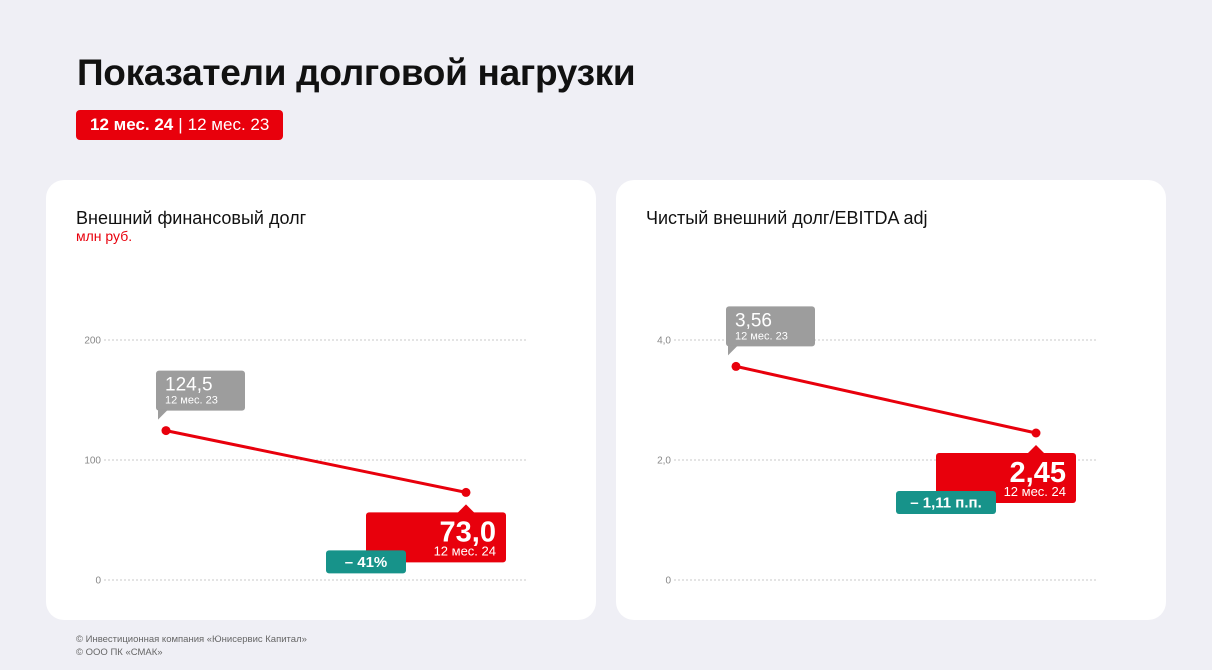 Image resolution: width=1212 pixels, height=670 pixels. Describe the element at coordinates (92, 341) in the screenshot. I see `y-tick-label: 200` at that location.